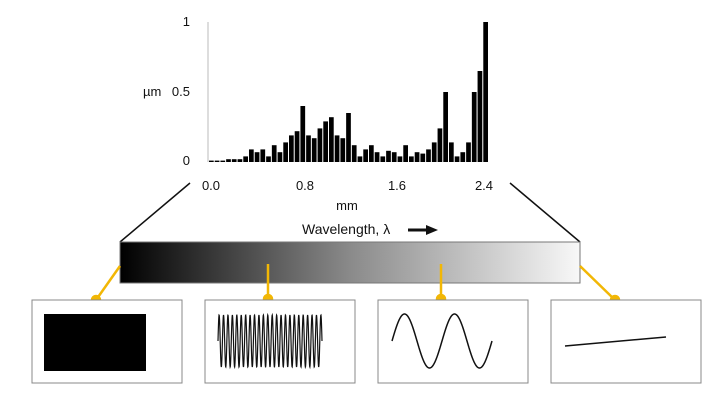 The width and height of the screenshot is (718, 404). I want to click on wavelength-label: Wavelength, λ, so click(346, 229).